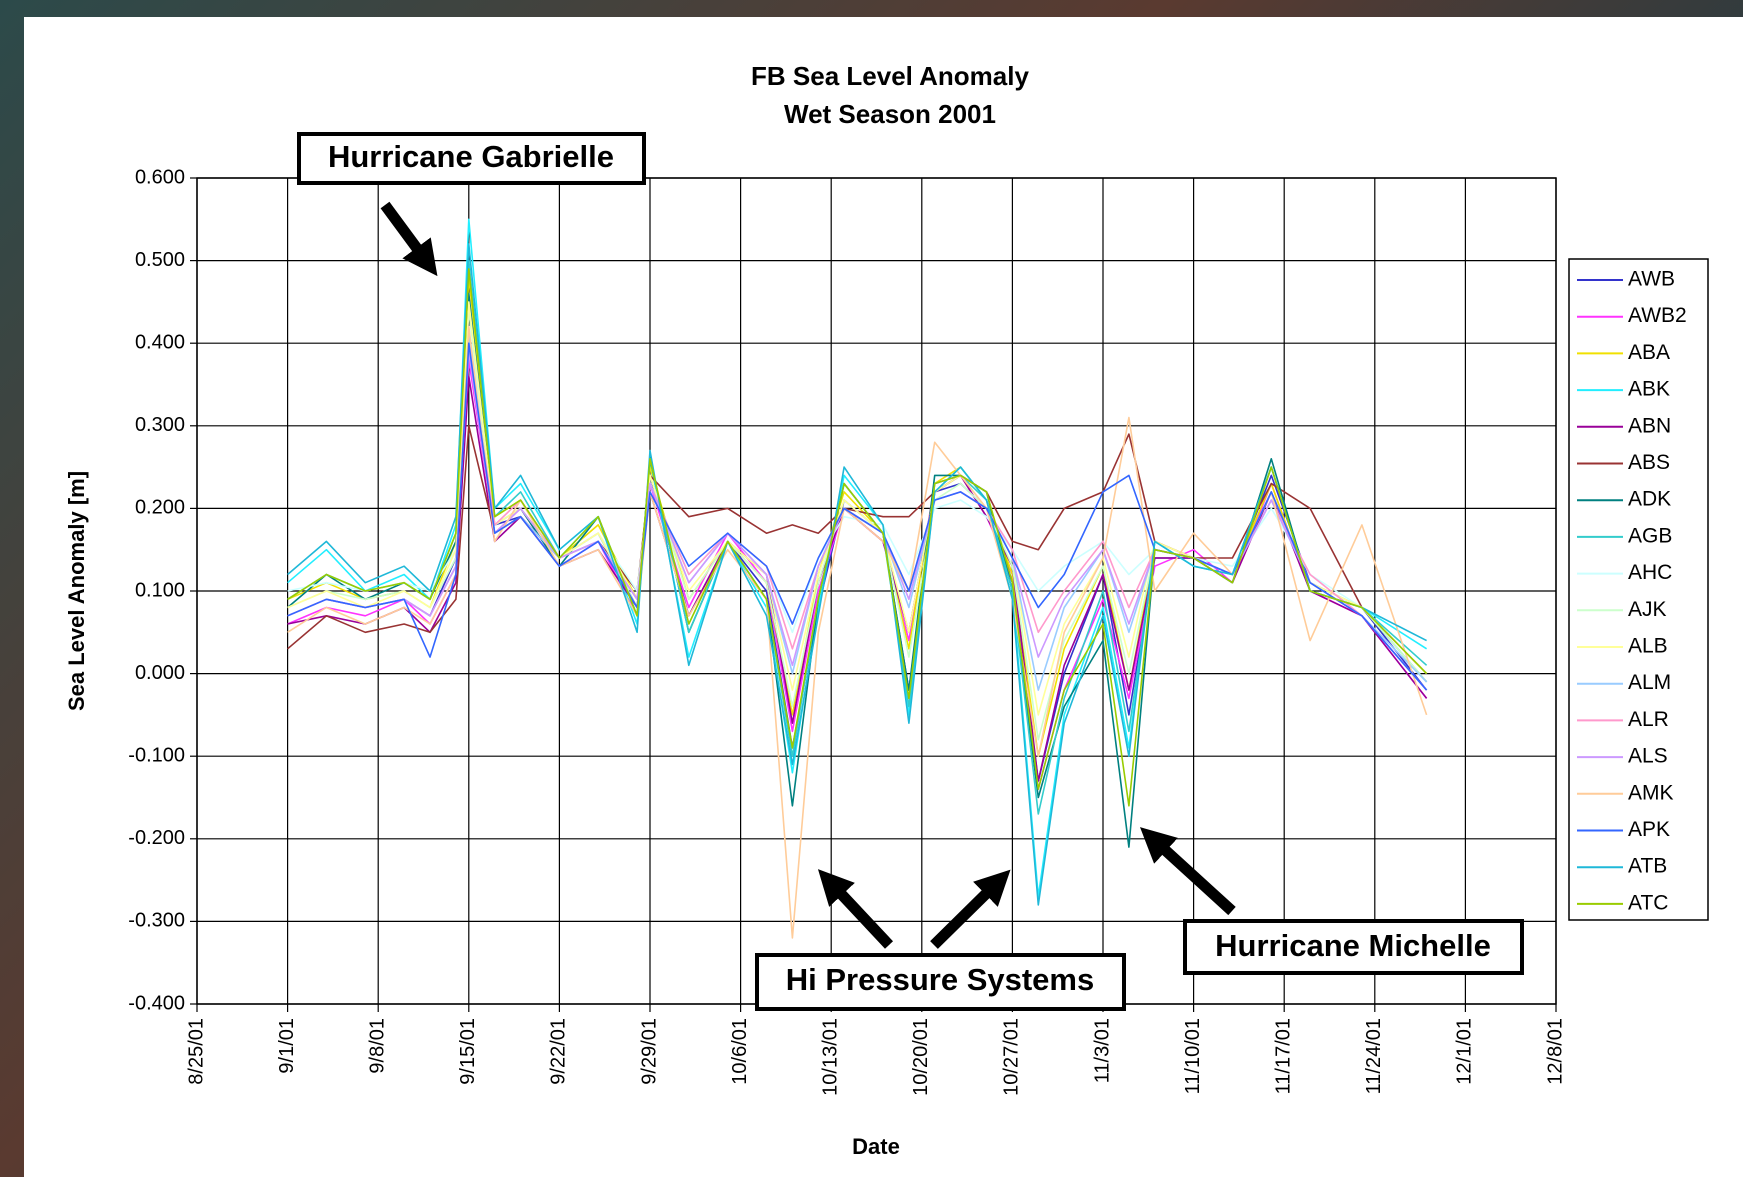 The height and width of the screenshot is (1177, 1743). I want to click on y-tick-label: 0.000, so click(160, 673).